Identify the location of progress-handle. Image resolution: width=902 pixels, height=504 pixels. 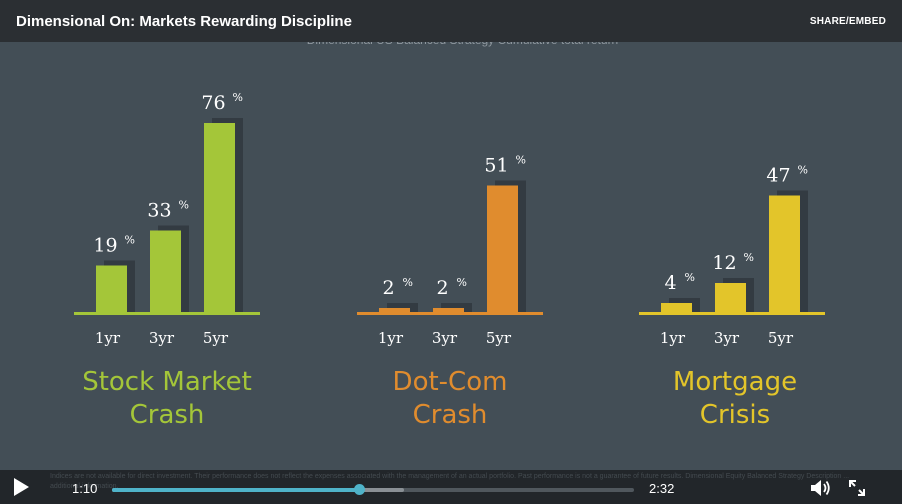
(359, 489).